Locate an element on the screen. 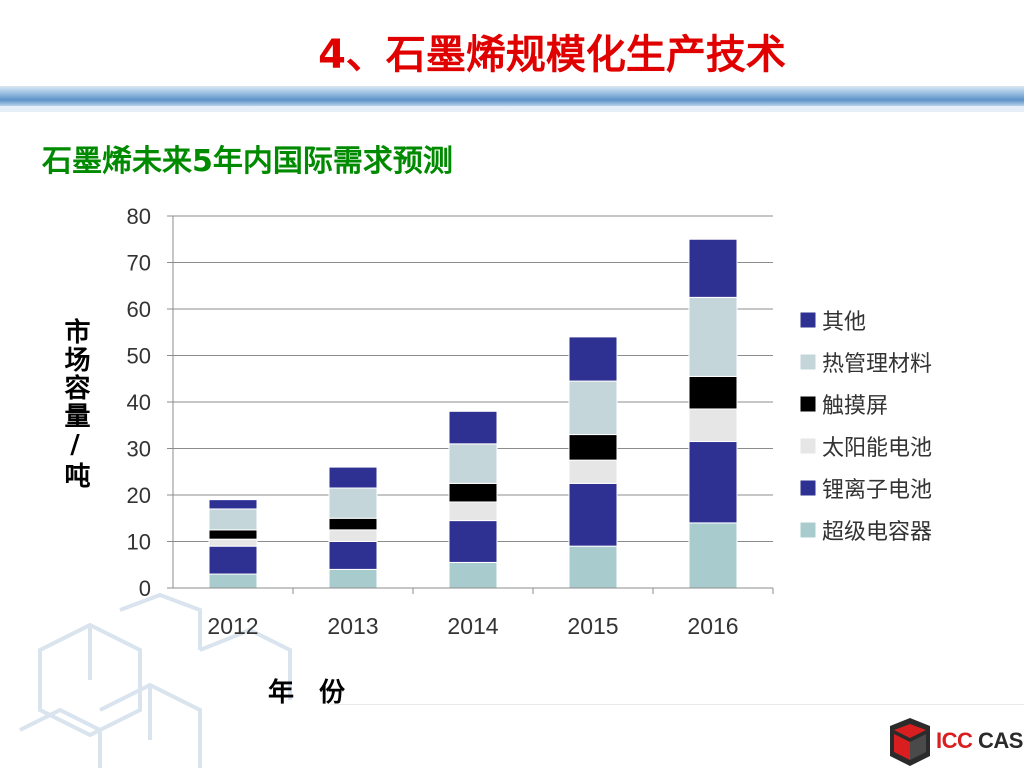  y-tick-label: 40 is located at coordinates (139, 402).